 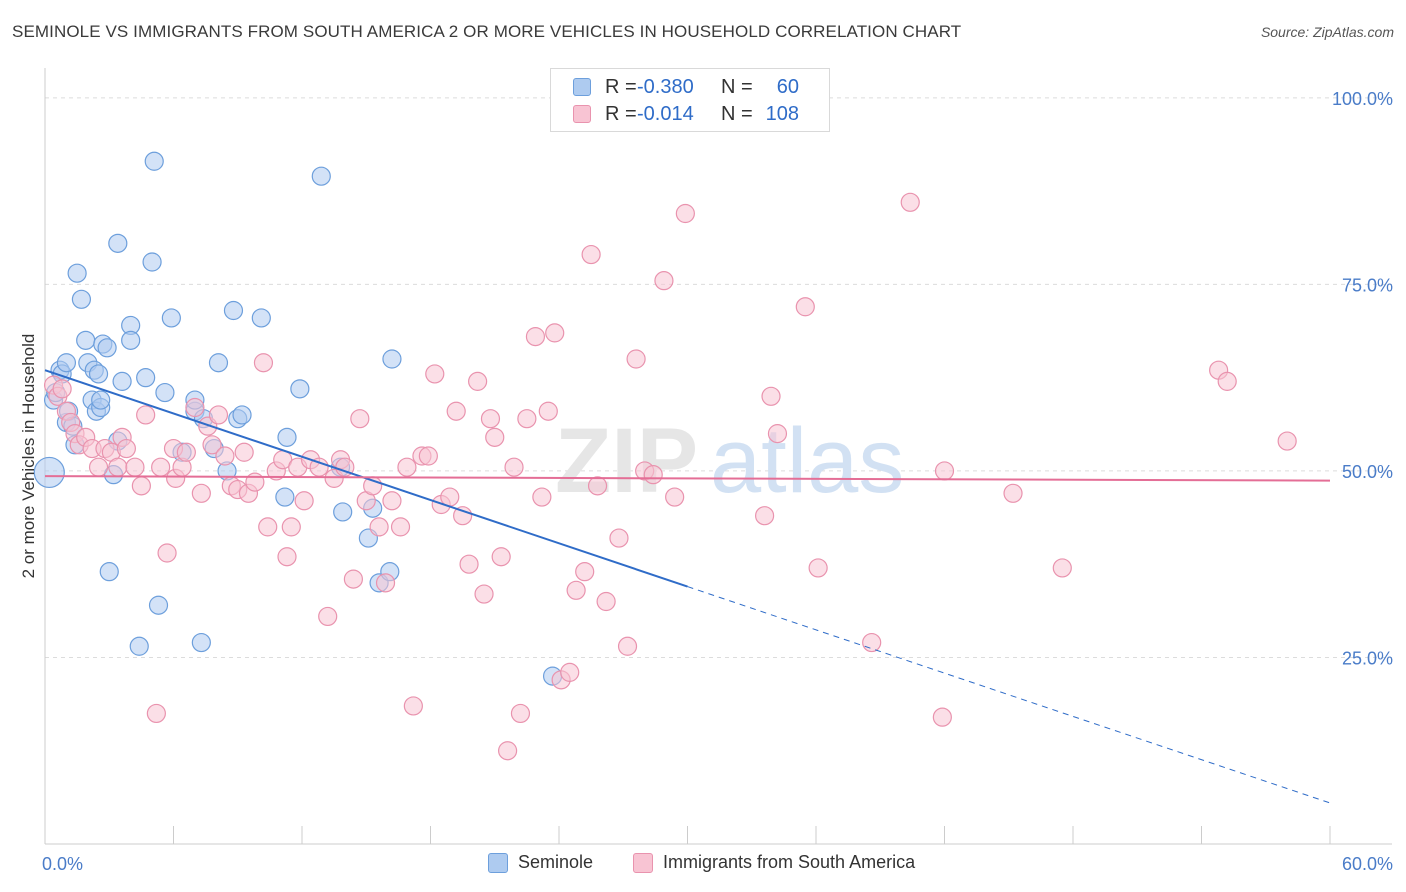 I want to click on legend-row-immigrants: R = -0.014 N = 108, so click(x=686, y=114).